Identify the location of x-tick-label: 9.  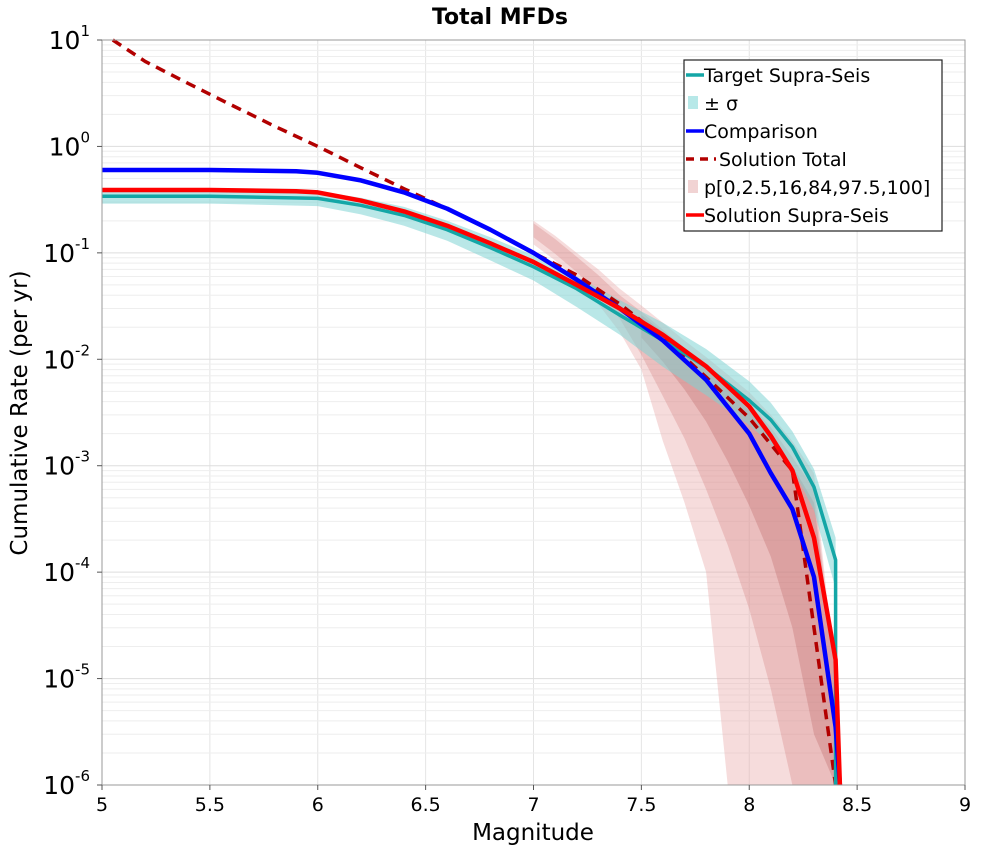
(965, 805).